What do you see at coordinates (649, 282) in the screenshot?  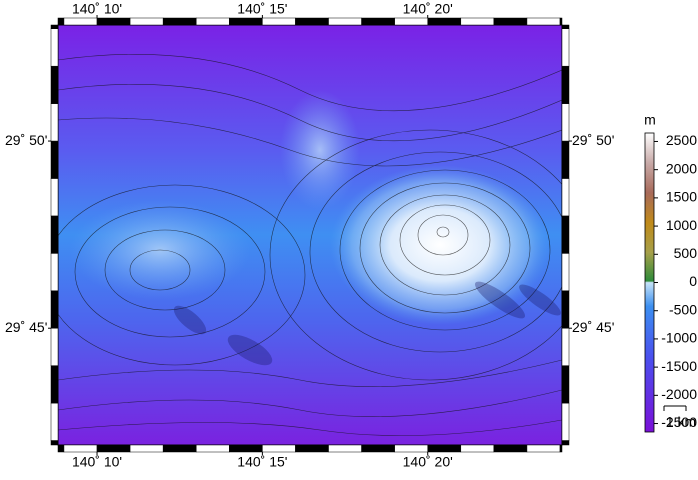 I see `colorbar` at bounding box center [649, 282].